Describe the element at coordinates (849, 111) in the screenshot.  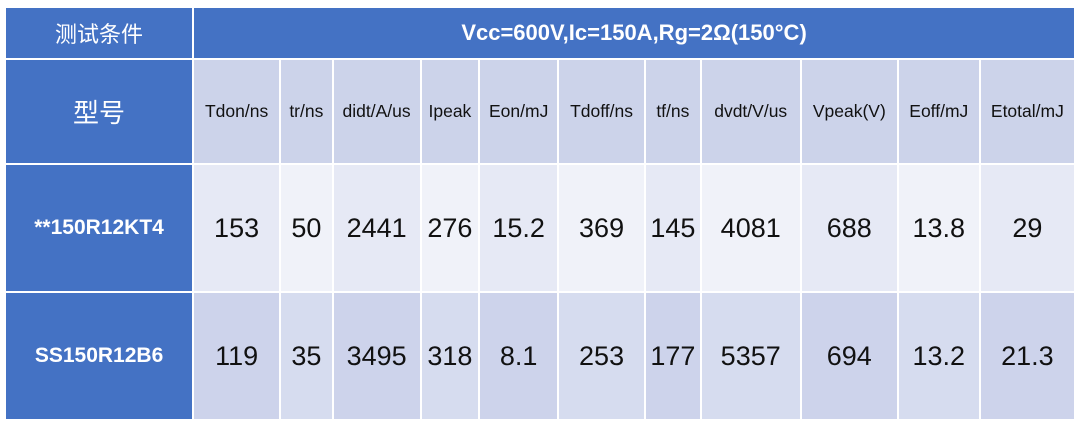
I see `column-header: Vpeak(V)` at that location.